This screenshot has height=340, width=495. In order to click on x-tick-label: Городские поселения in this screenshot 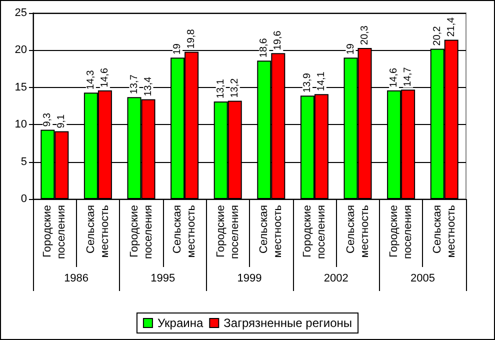, I will do `click(55, 232)`.